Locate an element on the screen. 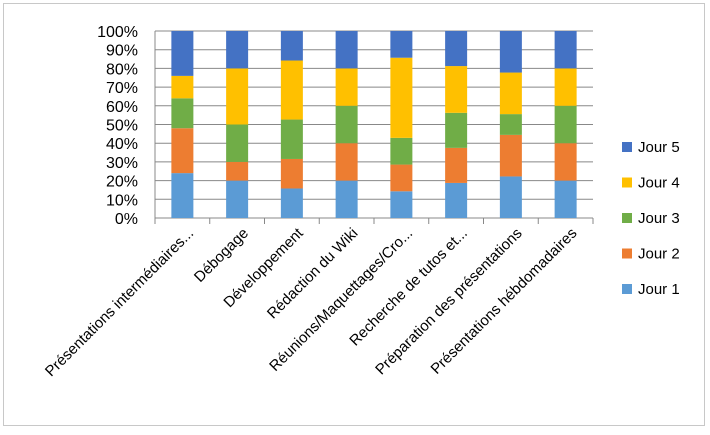 The width and height of the screenshot is (710, 435). y-tick-label: 0% is located at coordinates (126, 219).